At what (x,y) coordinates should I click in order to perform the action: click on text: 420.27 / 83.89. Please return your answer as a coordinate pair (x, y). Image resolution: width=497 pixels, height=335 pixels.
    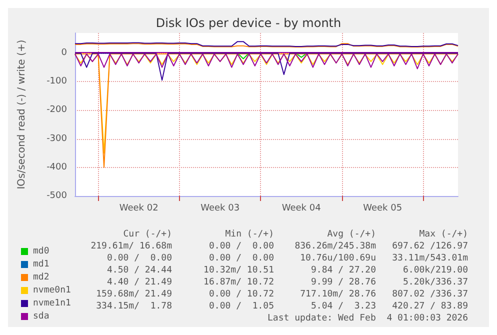
    Looking at the image, I should click on (430, 307).